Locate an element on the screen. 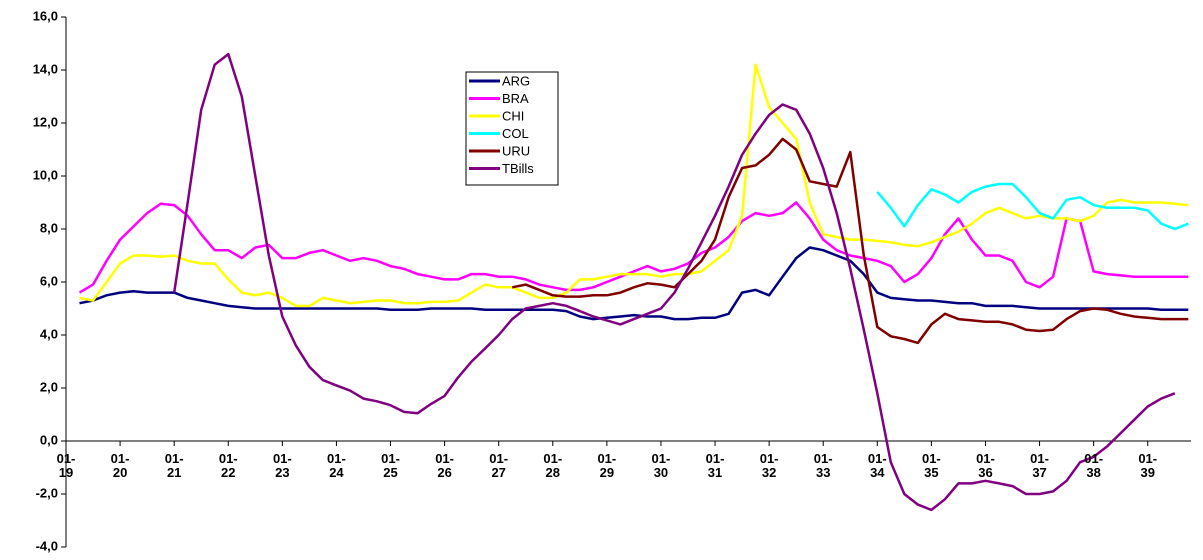  legend-label: URU is located at coordinates (516, 150).